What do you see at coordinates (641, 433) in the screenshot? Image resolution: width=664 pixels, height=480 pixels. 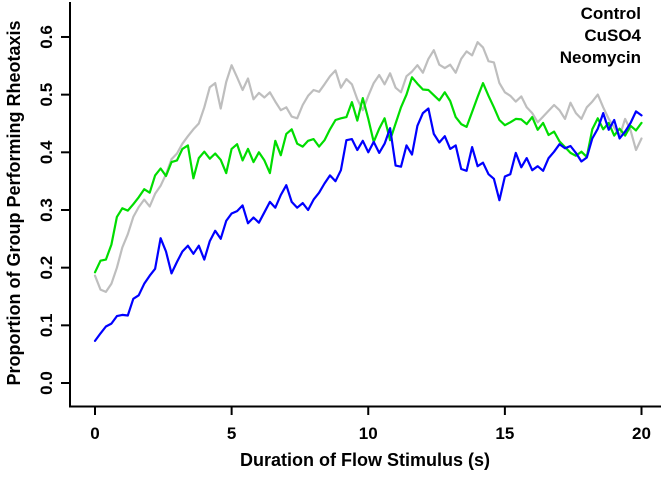 I see `x-tick-label: 20` at bounding box center [641, 433].